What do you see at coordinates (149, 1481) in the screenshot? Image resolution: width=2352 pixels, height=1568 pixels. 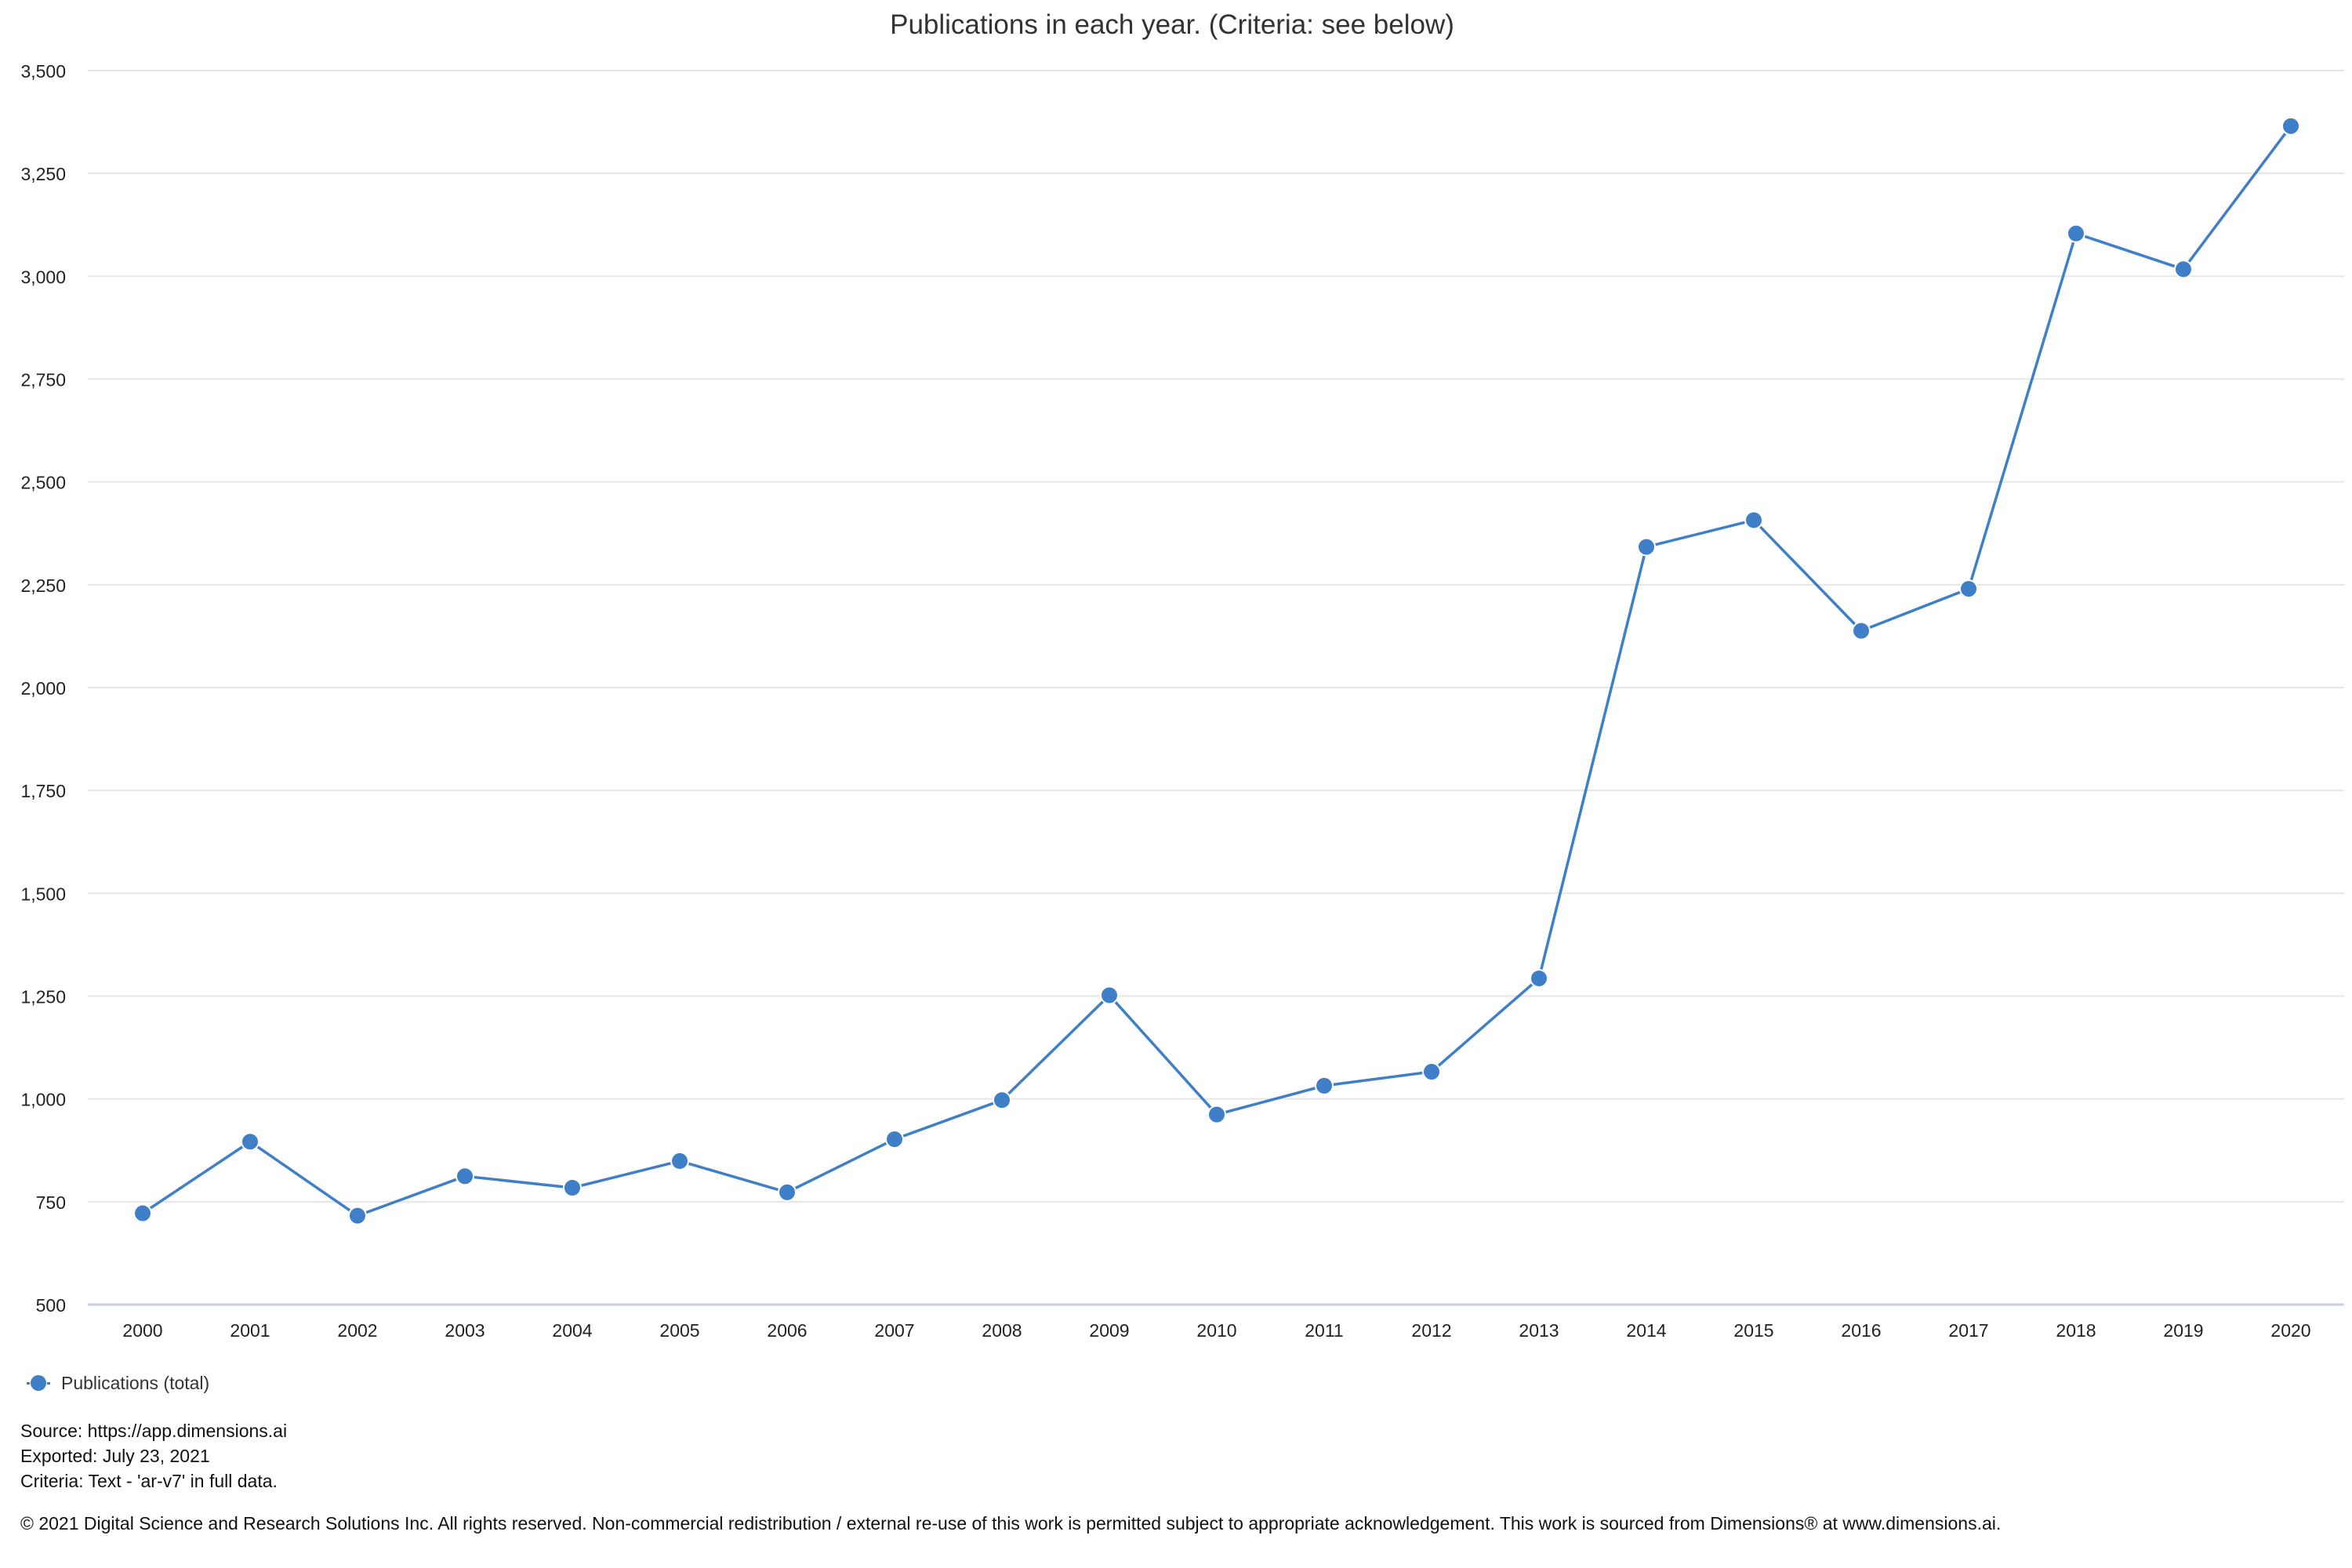 I see `footer-criteria: Criteria: Text - 'ar-v7' in full data.` at bounding box center [149, 1481].